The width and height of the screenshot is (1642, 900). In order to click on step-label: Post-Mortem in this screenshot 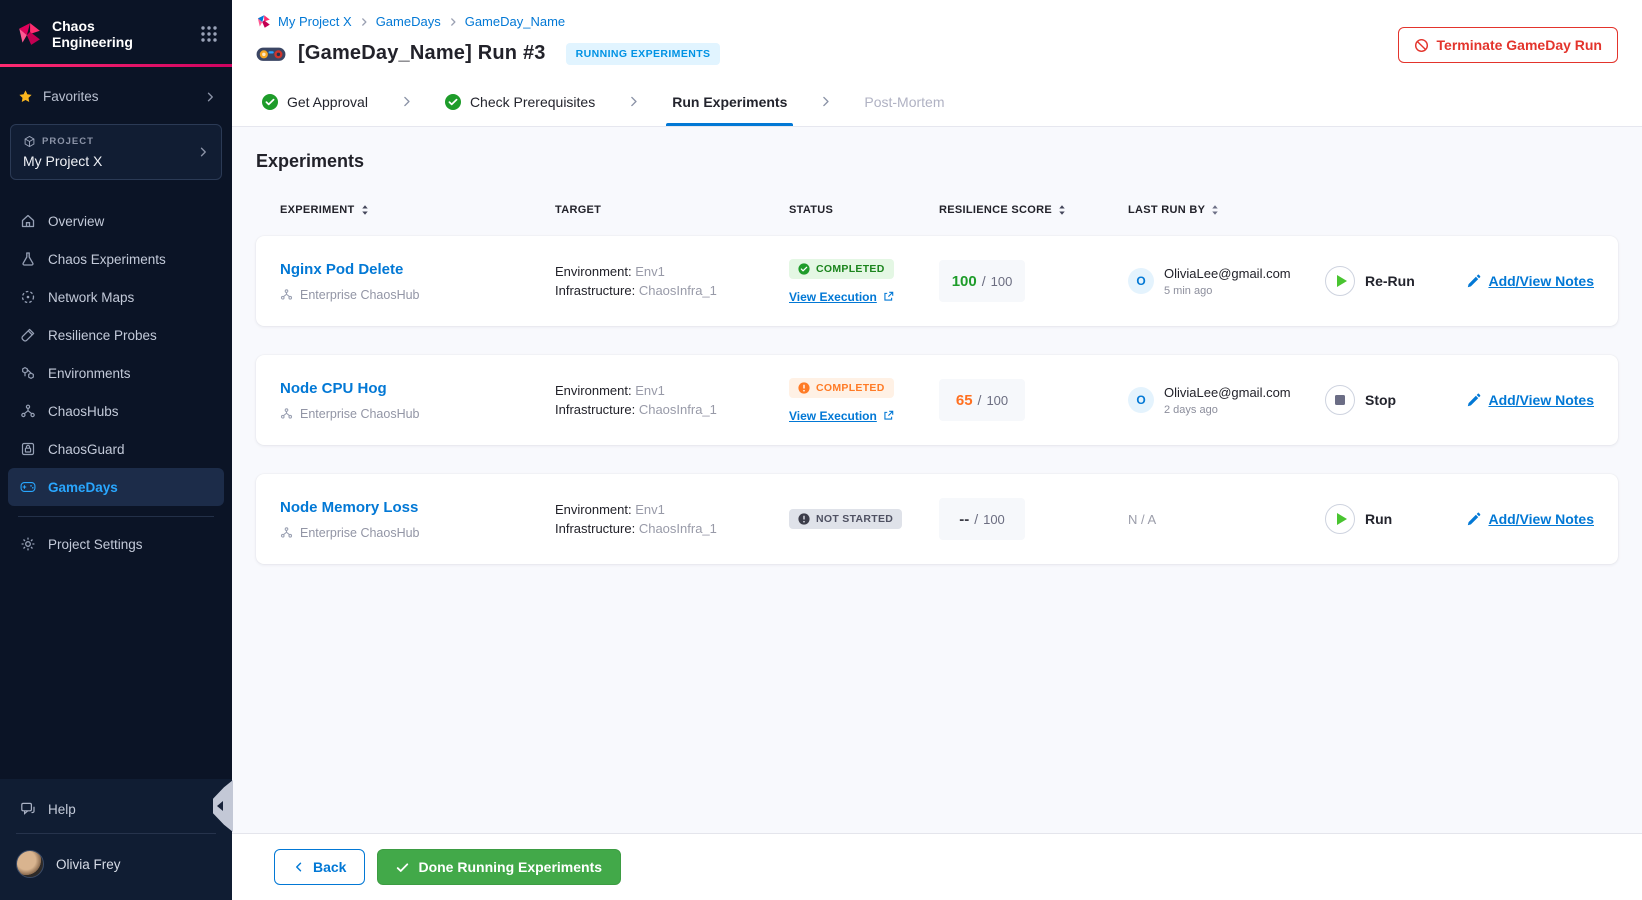, I will do `click(904, 101)`.